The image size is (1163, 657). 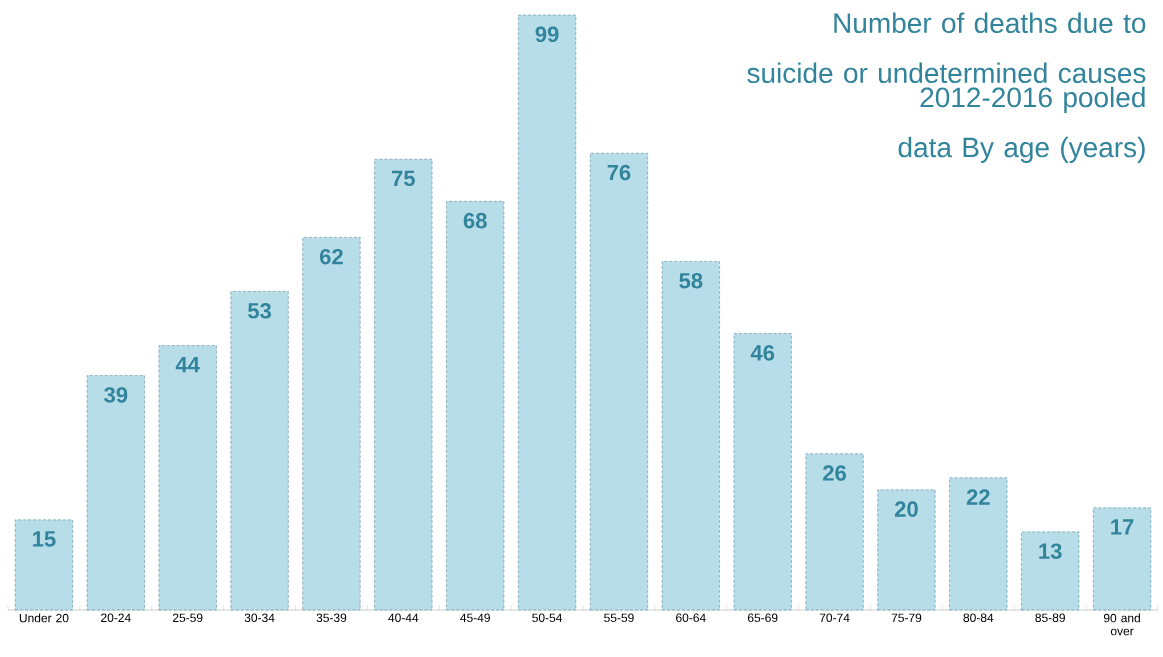 I want to click on x-tick-label: 65-69, so click(x=762, y=618).